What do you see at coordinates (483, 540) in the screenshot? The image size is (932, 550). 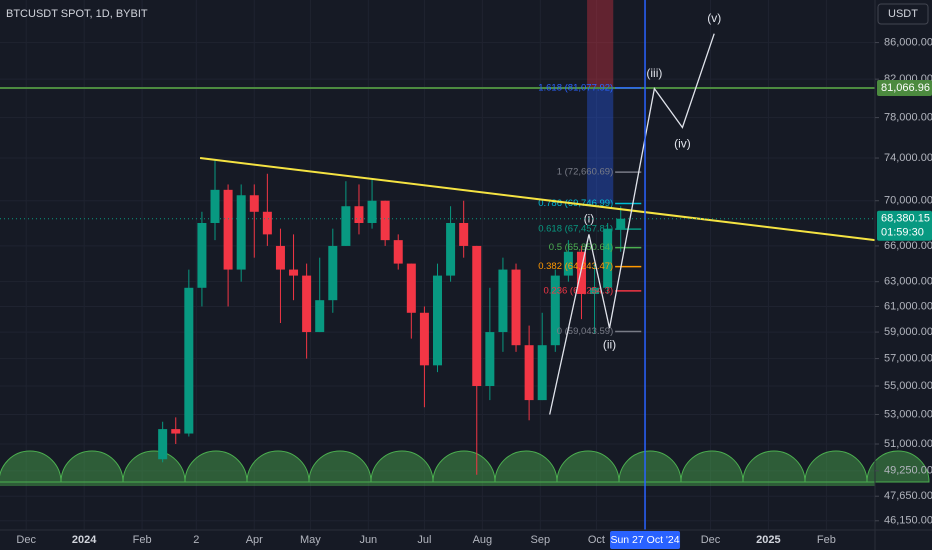 I see `x-tick-label: Aug` at bounding box center [483, 540].